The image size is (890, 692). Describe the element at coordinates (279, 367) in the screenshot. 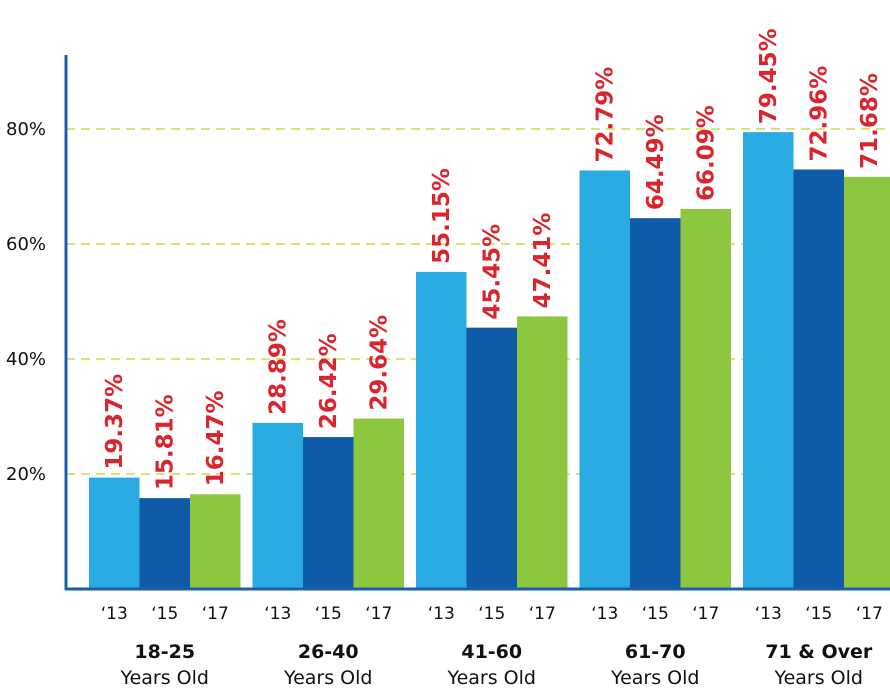

I see `data-label: 28.89%` at that location.